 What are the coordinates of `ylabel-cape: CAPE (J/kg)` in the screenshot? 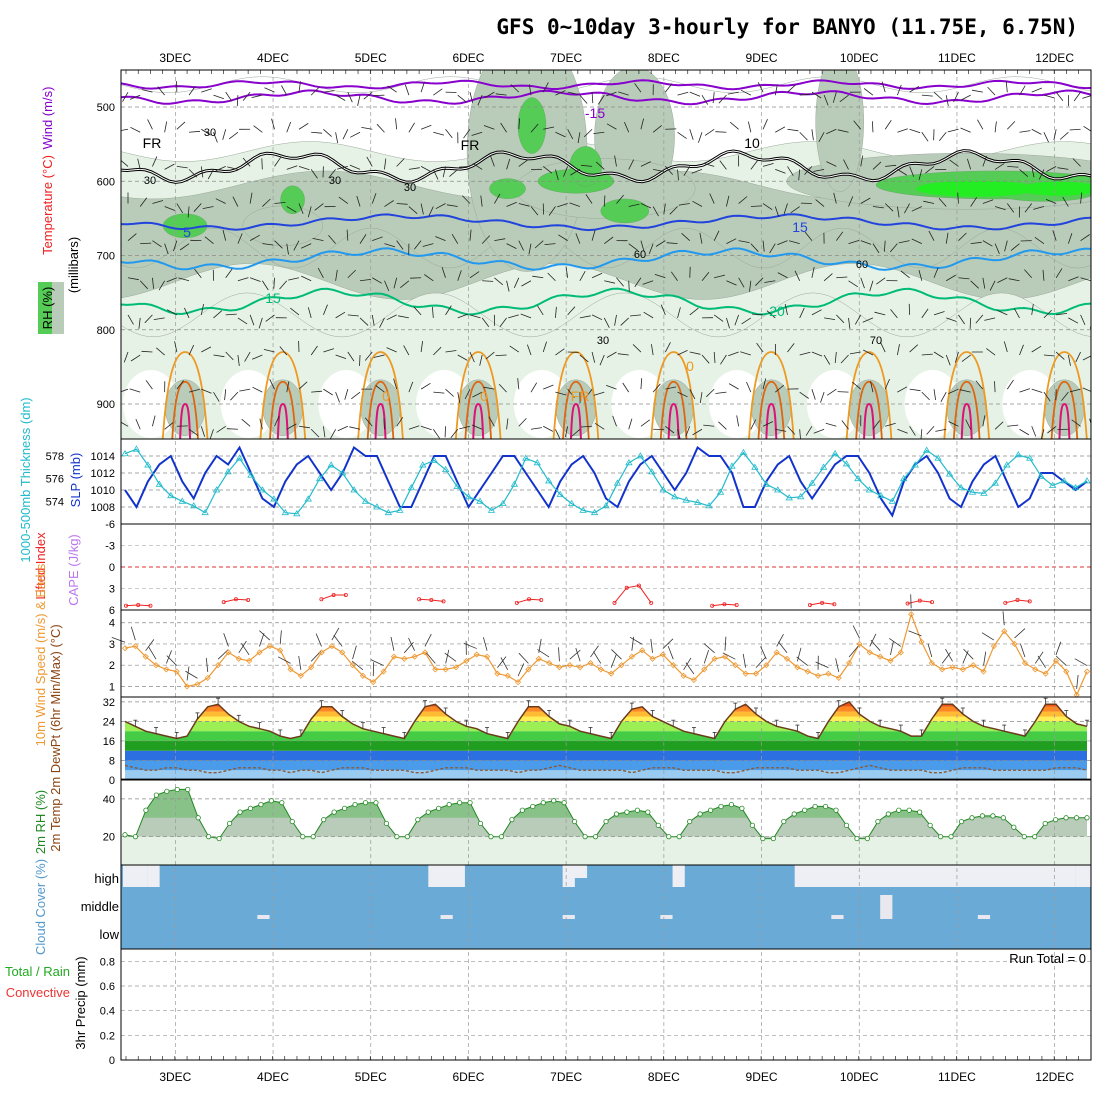 It's located at (73, 570).